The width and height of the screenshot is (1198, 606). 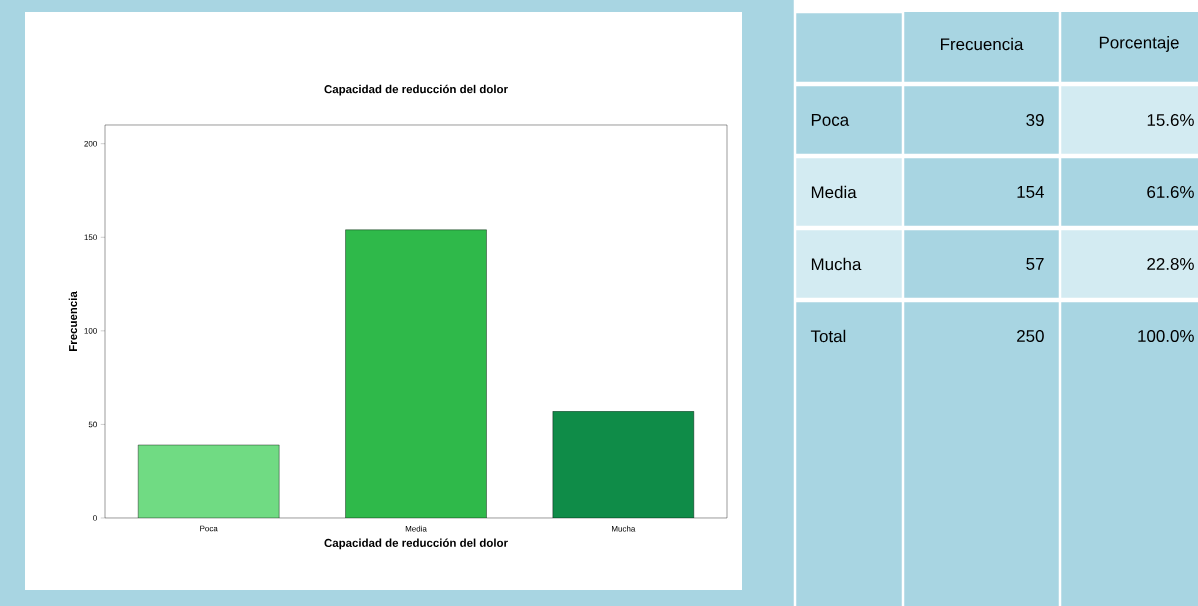 I want to click on chart-title: Capacidad de reducción del dolor, so click(x=416, y=90).